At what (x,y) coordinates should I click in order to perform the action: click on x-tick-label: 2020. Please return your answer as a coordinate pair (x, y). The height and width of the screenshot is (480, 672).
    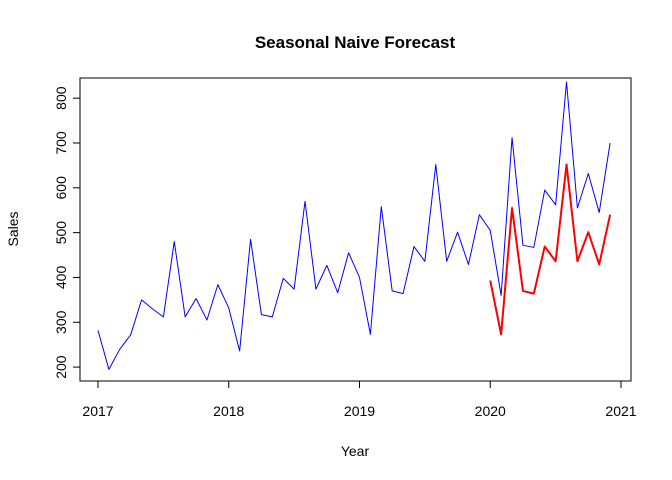
    Looking at the image, I should click on (490, 411).